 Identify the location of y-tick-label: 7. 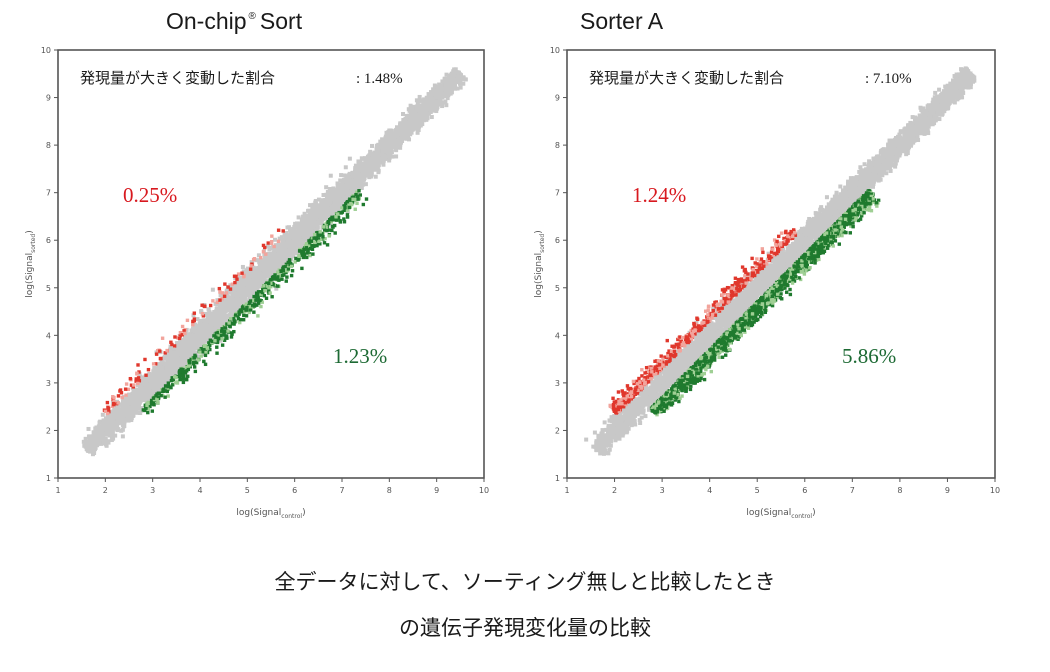
(48, 193).